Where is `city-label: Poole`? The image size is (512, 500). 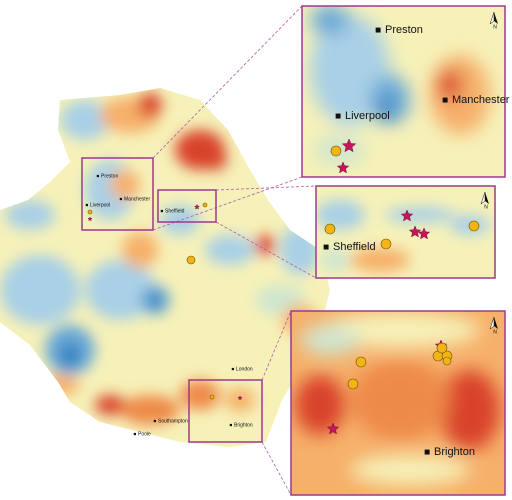
city-label: Poole is located at coordinates (144, 434).